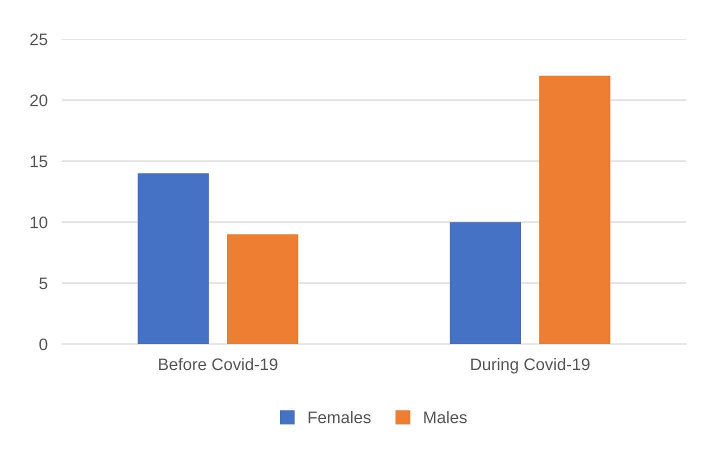  What do you see at coordinates (39, 222) in the screenshot?
I see `y-tick-label: 10` at bounding box center [39, 222].